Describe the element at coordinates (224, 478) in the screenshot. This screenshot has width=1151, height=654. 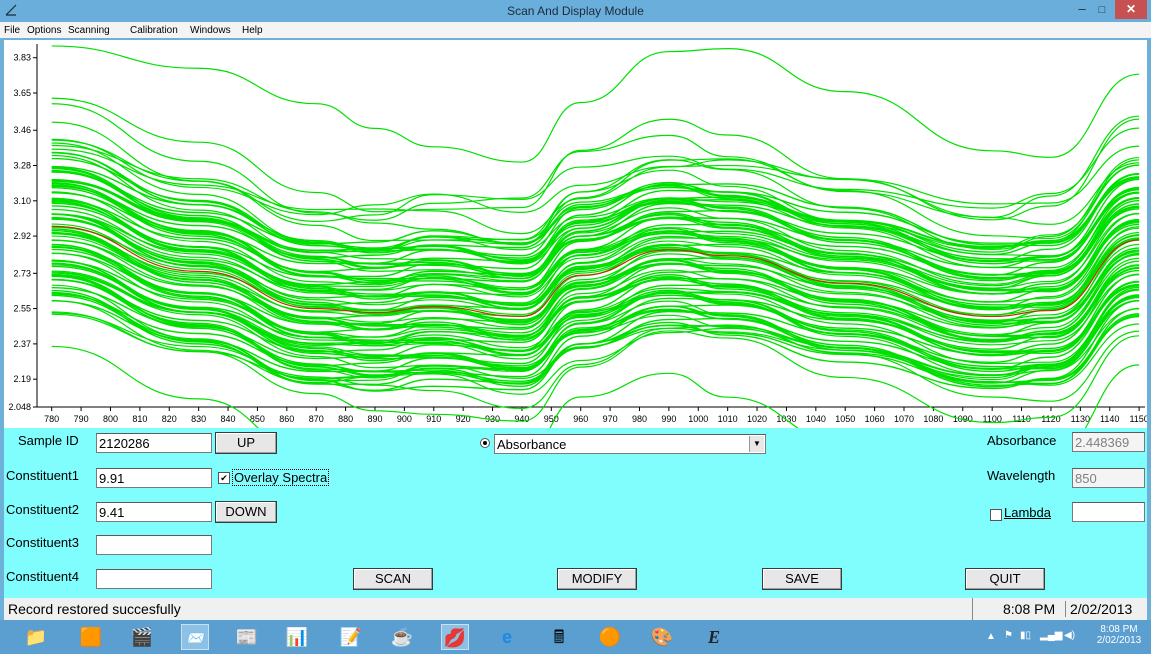
I see `overlay-spectra-checkbox: ✔` at that location.